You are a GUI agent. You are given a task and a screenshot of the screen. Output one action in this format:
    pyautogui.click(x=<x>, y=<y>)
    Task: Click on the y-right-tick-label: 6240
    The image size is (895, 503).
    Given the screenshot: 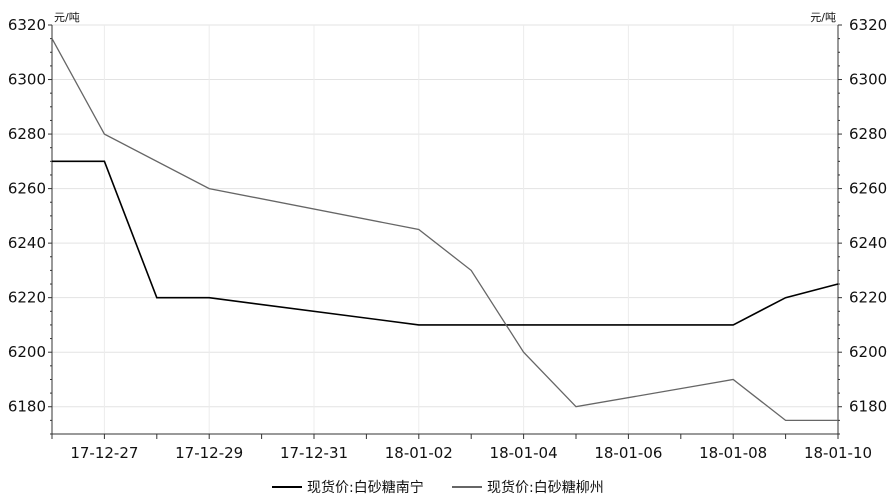 What is the action you would take?
    pyautogui.click(x=868, y=243)
    